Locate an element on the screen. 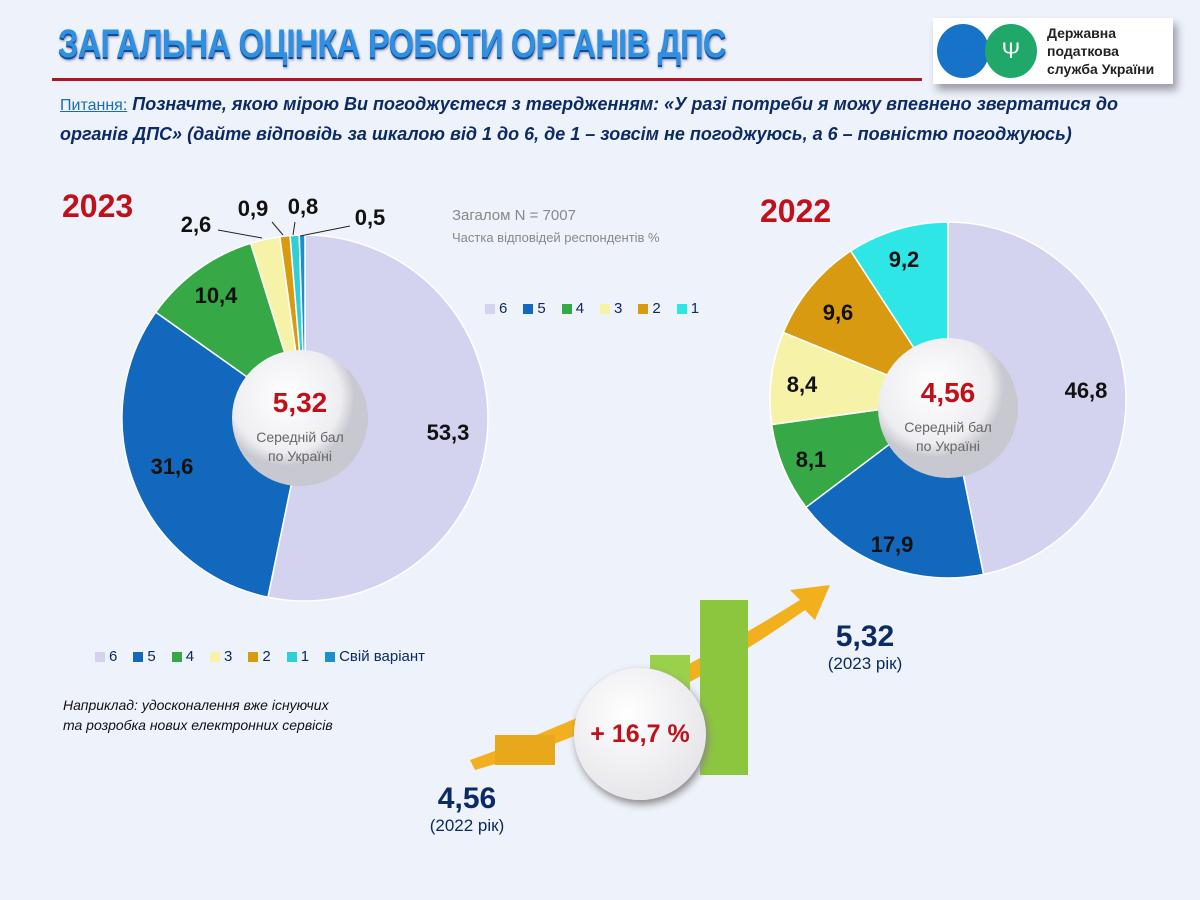 This screenshot has width=1200, height=900. logo: Ψ Державна податкова служба України is located at coordinates (1053, 51).